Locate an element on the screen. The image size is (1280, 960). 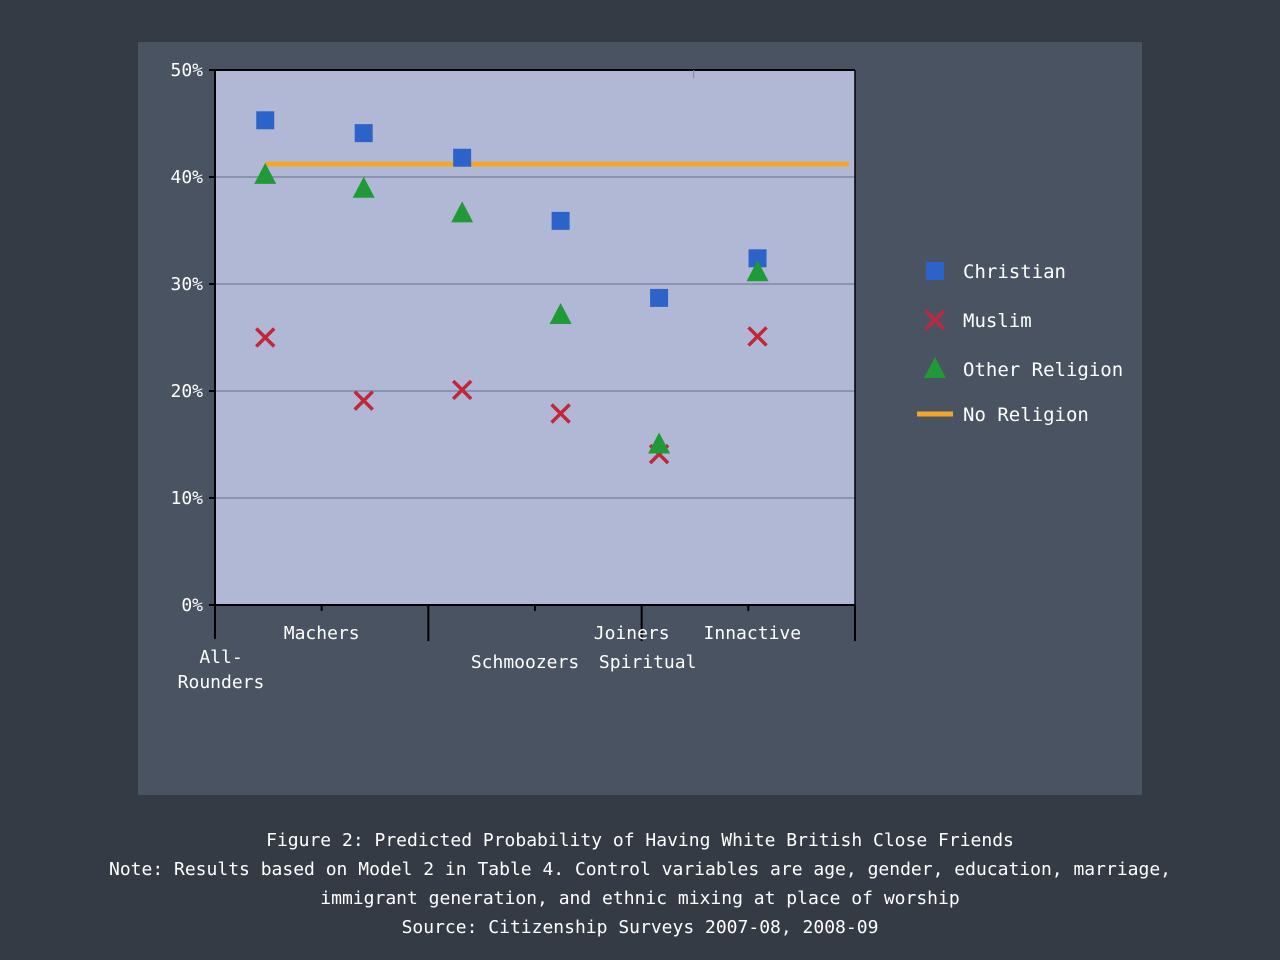
legend-label: No Religion is located at coordinates (1026, 415).